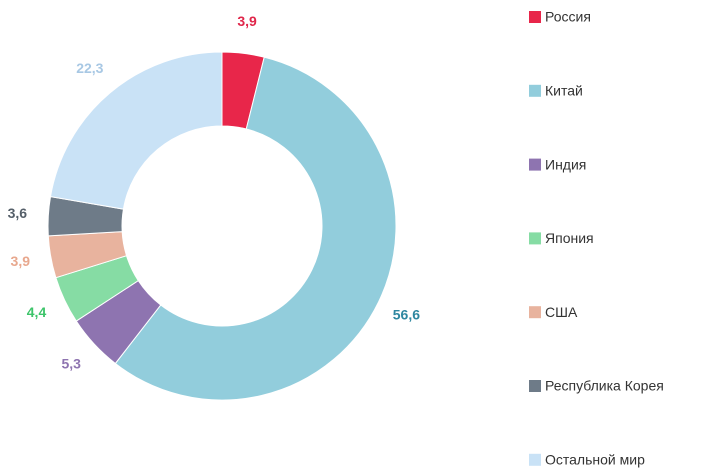  What do you see at coordinates (561, 312) in the screenshot?
I see `legend-label: США` at bounding box center [561, 312].